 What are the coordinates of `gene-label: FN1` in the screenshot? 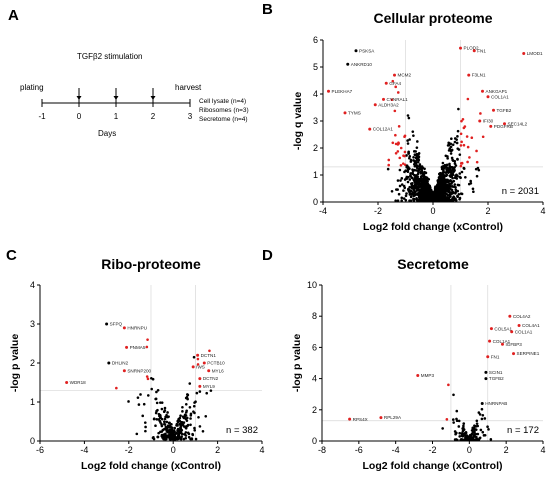 It's located at (495, 356).